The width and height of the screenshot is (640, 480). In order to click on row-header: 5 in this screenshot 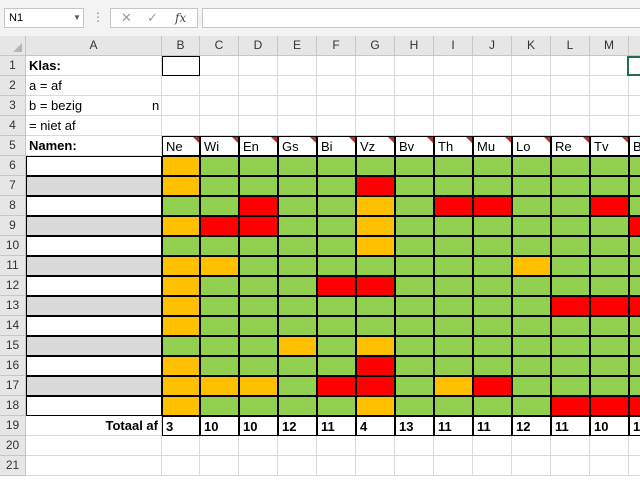, I will do `click(13, 146)`.